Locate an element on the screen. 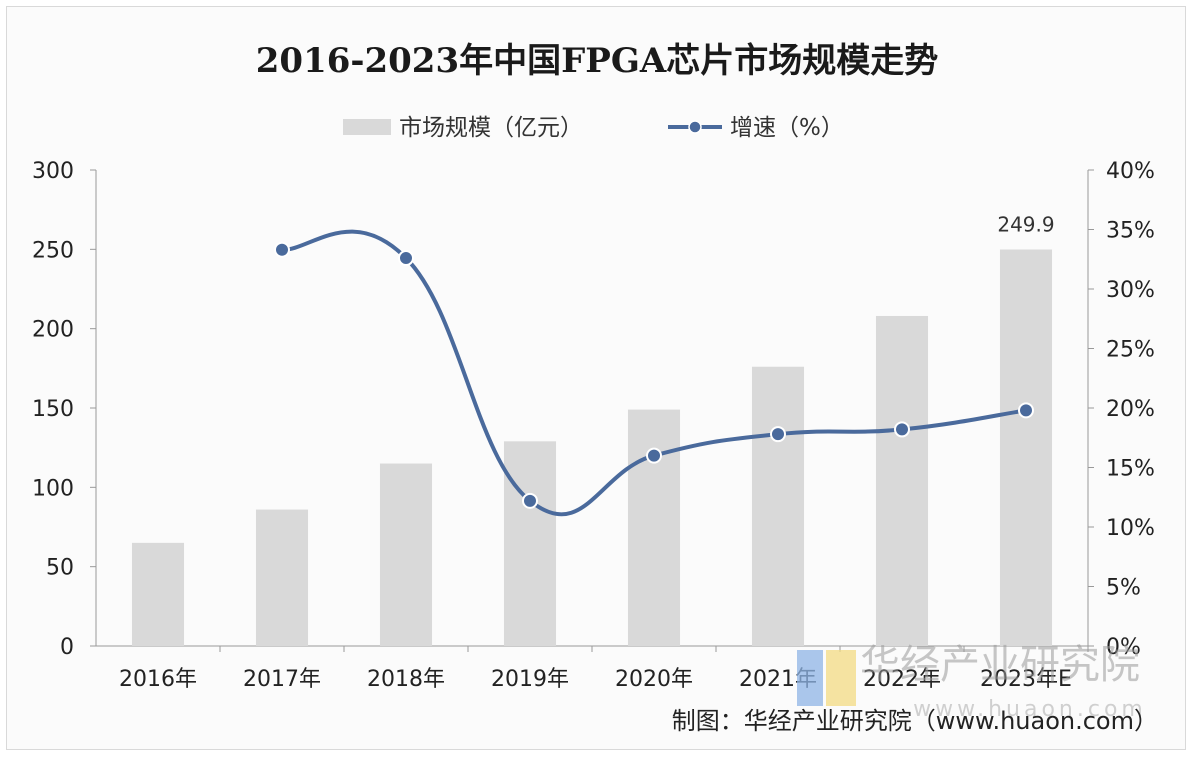 The width and height of the screenshot is (1194, 758). legend-line-label: 增速（%） is located at coordinates (787, 128).